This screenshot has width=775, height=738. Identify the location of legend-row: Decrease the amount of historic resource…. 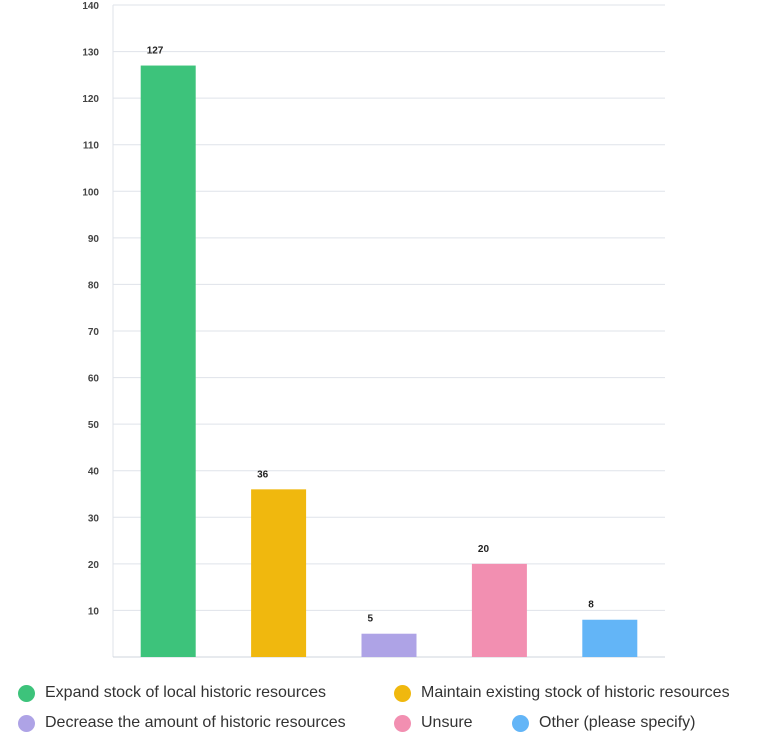
(395, 723).